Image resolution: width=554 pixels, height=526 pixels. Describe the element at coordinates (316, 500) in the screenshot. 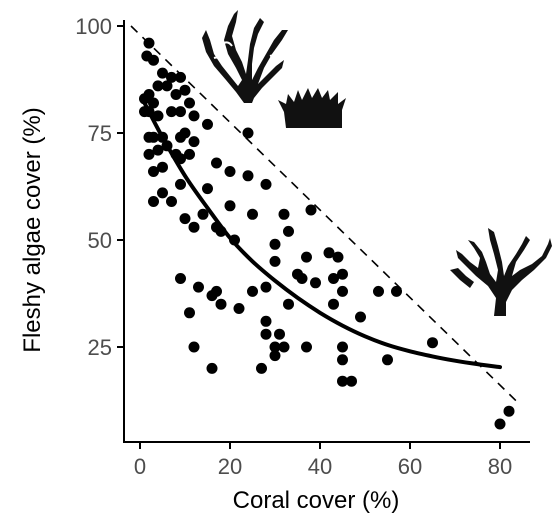

I see `x-axis-title: Coral cover (%)` at that location.